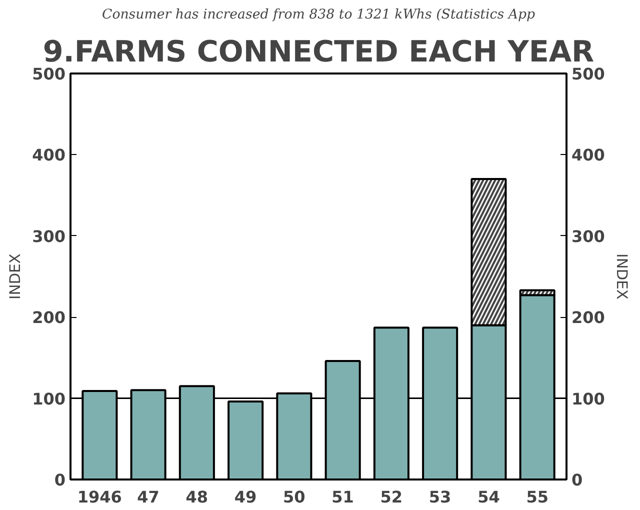 The height and width of the screenshot is (510, 640). What do you see at coordinates (588, 236) in the screenshot?
I see `y2-tick-label: 300` at bounding box center [588, 236].